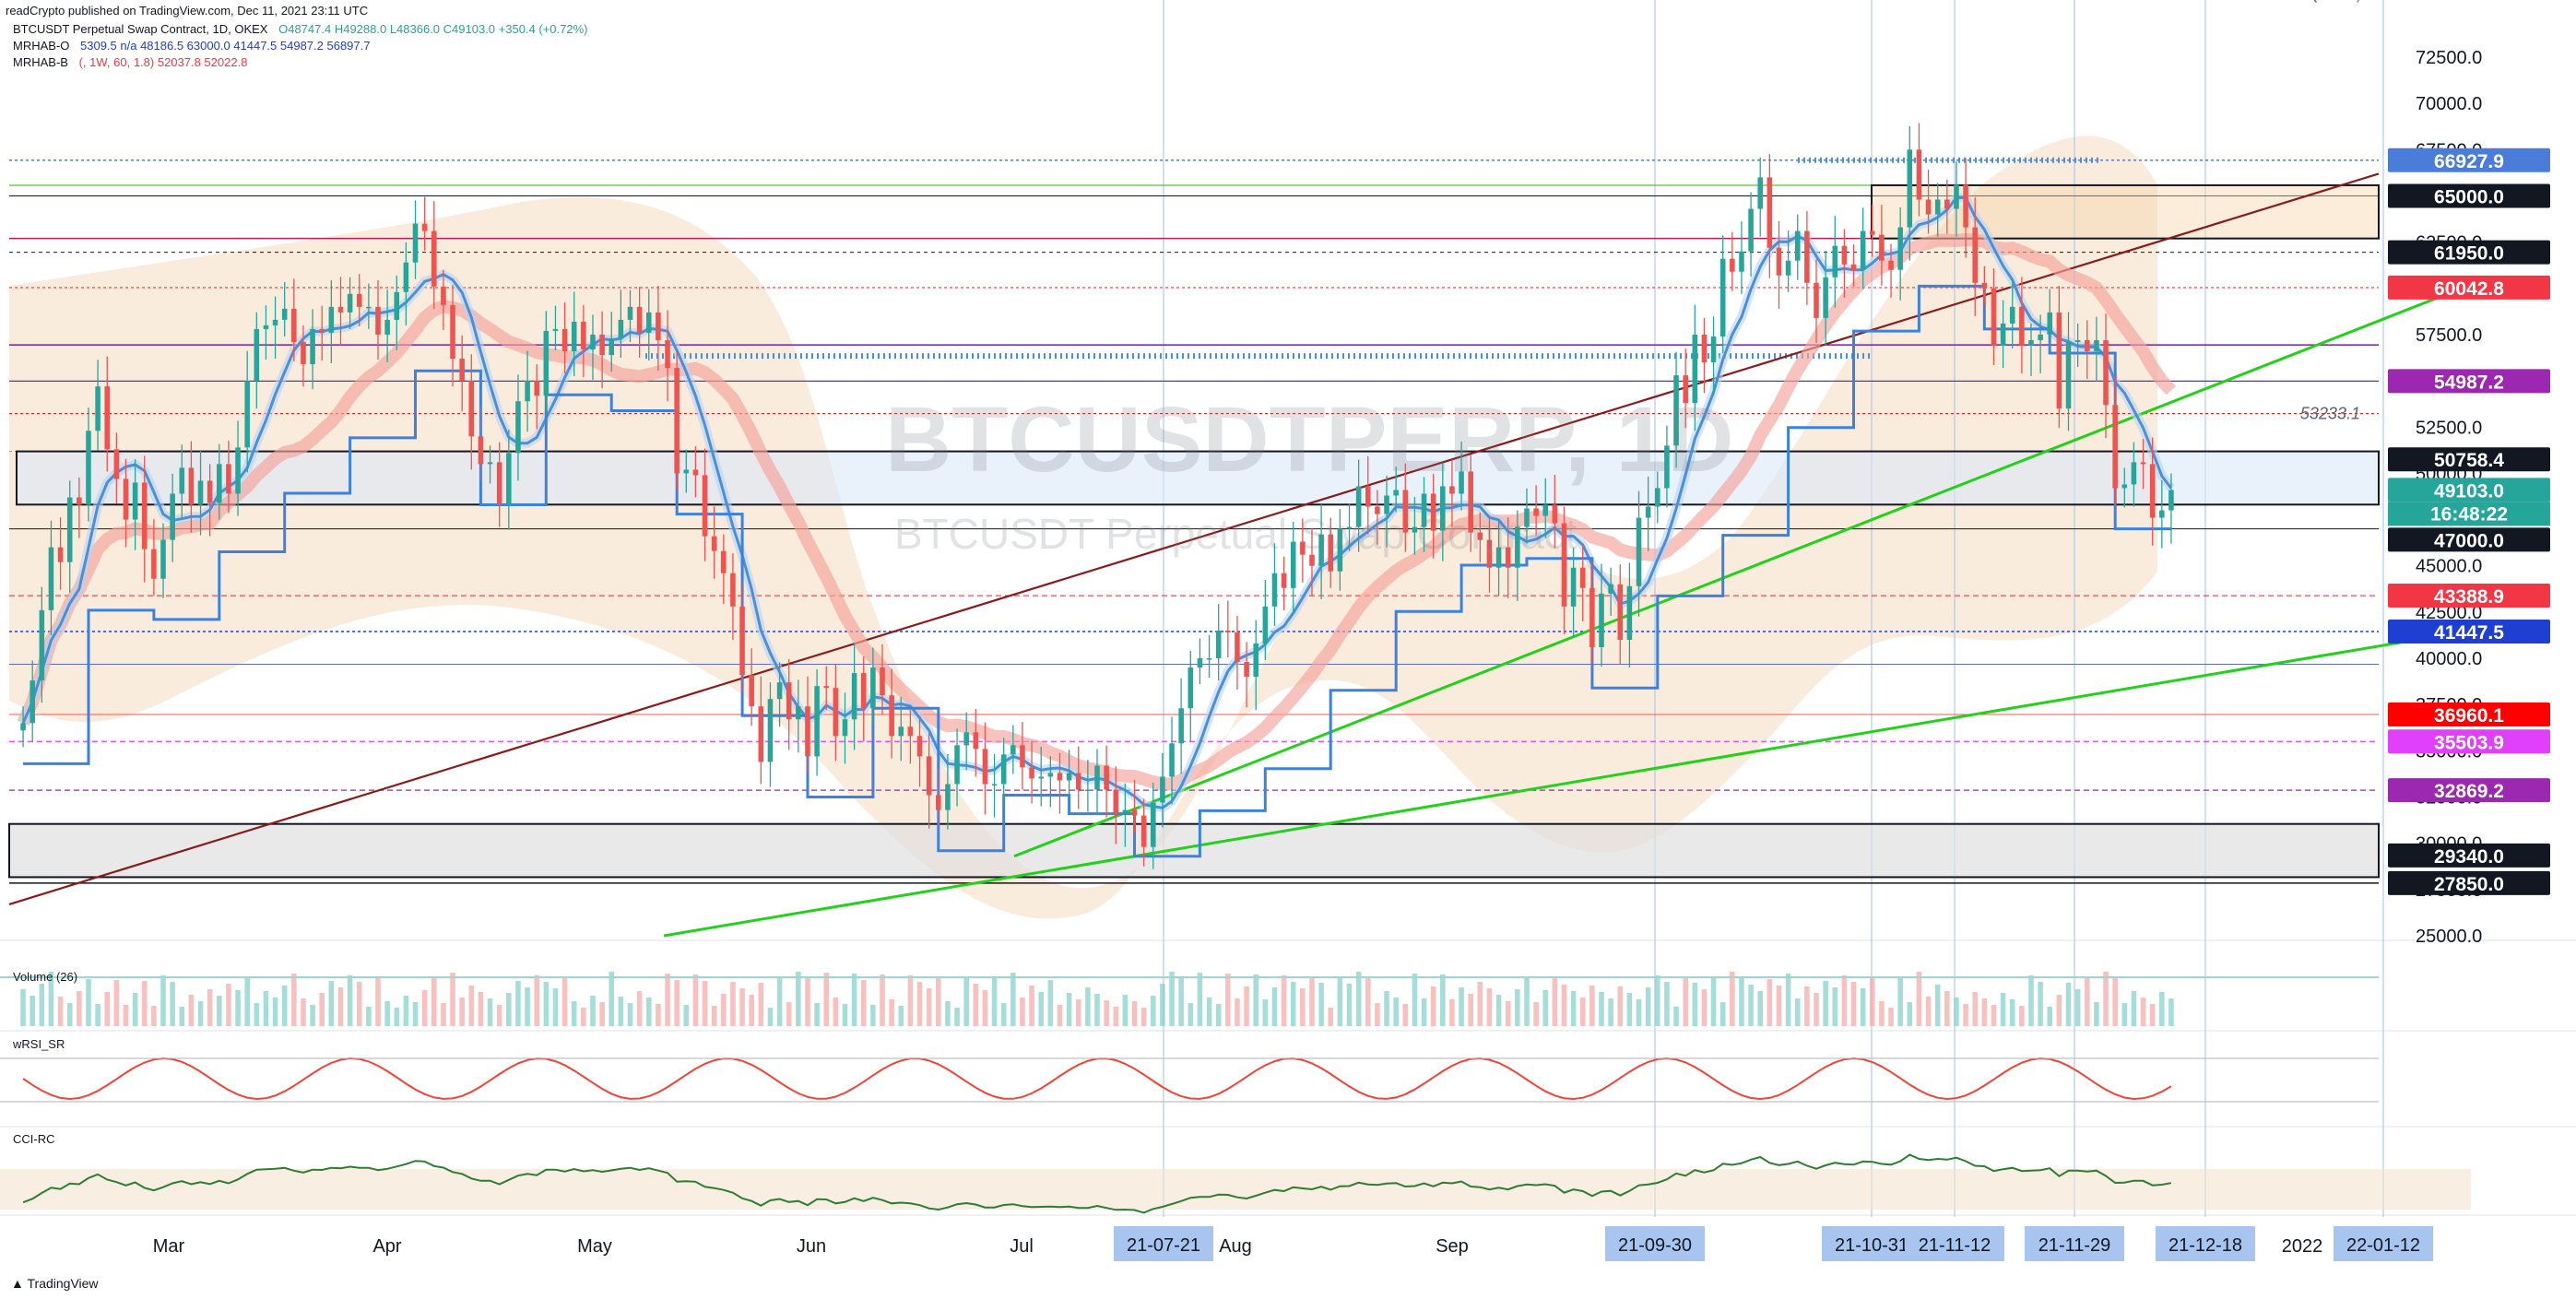  I want to click on panel-title: wRSI_SR, so click(38, 1044).